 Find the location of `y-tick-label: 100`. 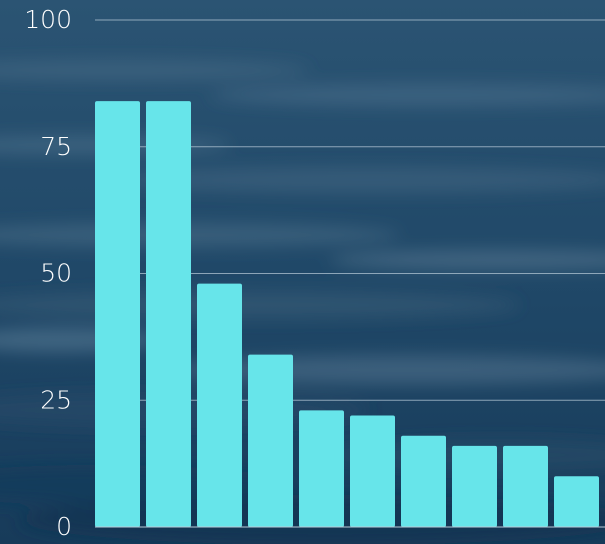

y-tick-label: 100 is located at coordinates (48, 19).